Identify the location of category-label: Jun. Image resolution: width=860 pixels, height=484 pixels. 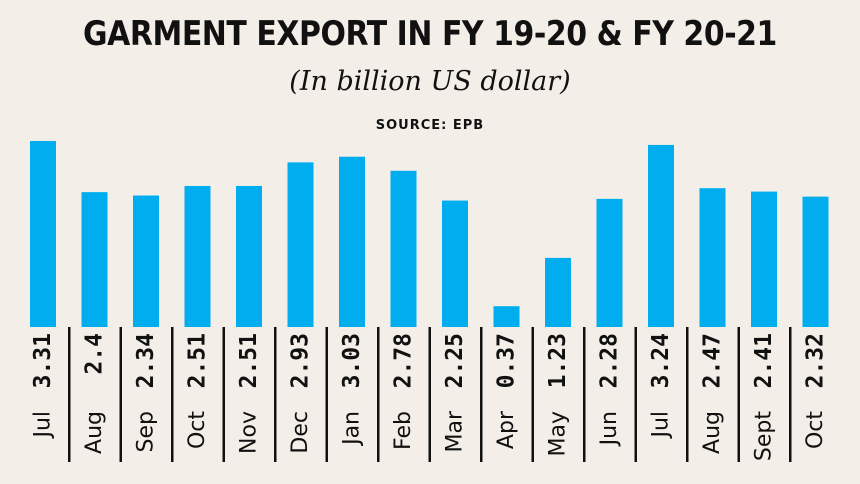
(609, 429).